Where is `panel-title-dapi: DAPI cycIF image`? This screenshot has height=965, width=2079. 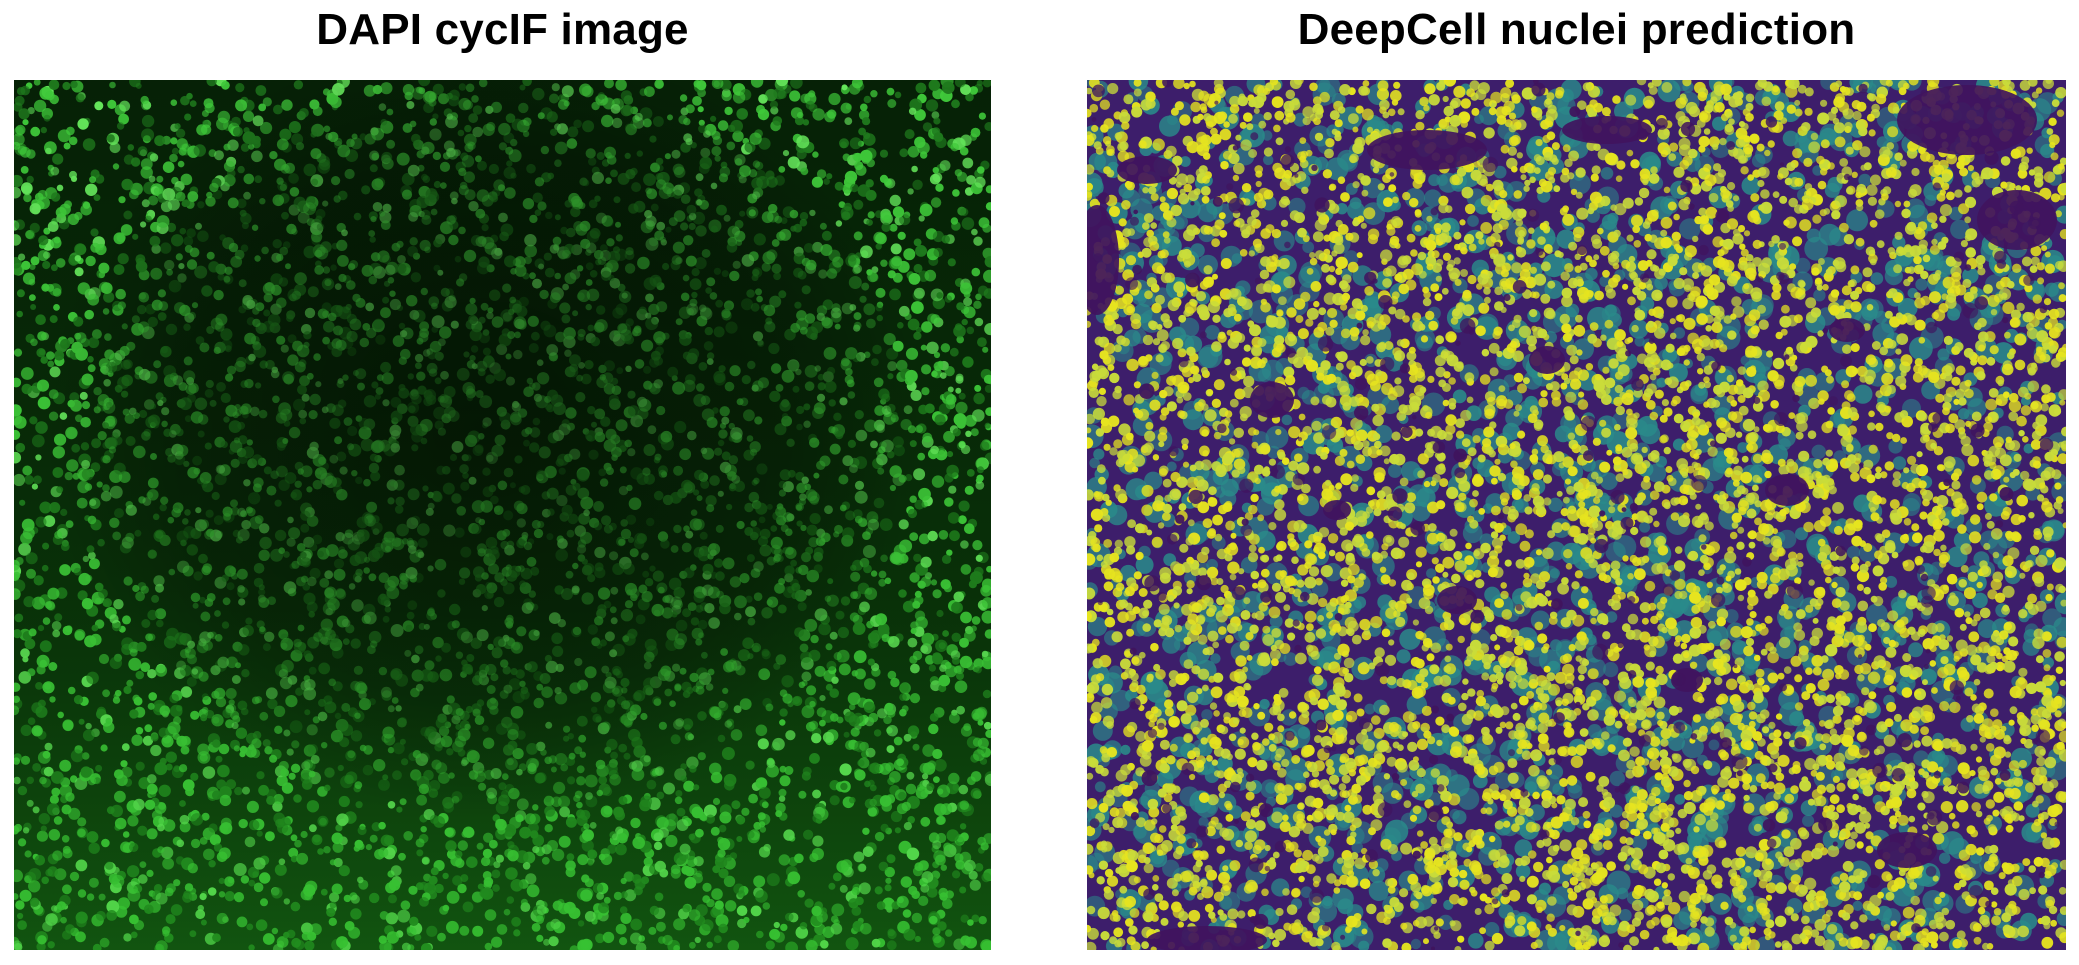
panel-title-dapi: DAPI cycIF image is located at coordinates (502, 29).